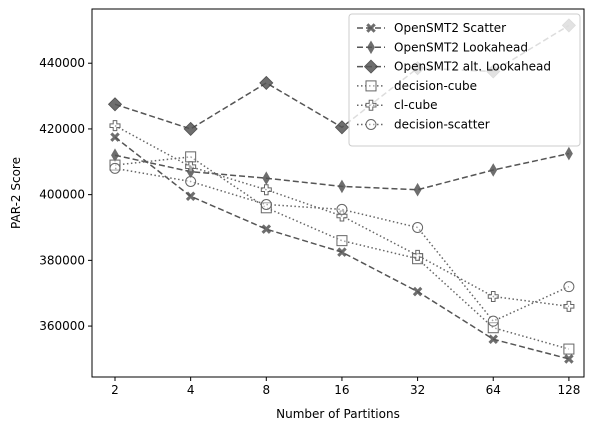  What do you see at coordinates (62, 326) in the screenshot?
I see `y-tick-label: 360000` at bounding box center [62, 326].